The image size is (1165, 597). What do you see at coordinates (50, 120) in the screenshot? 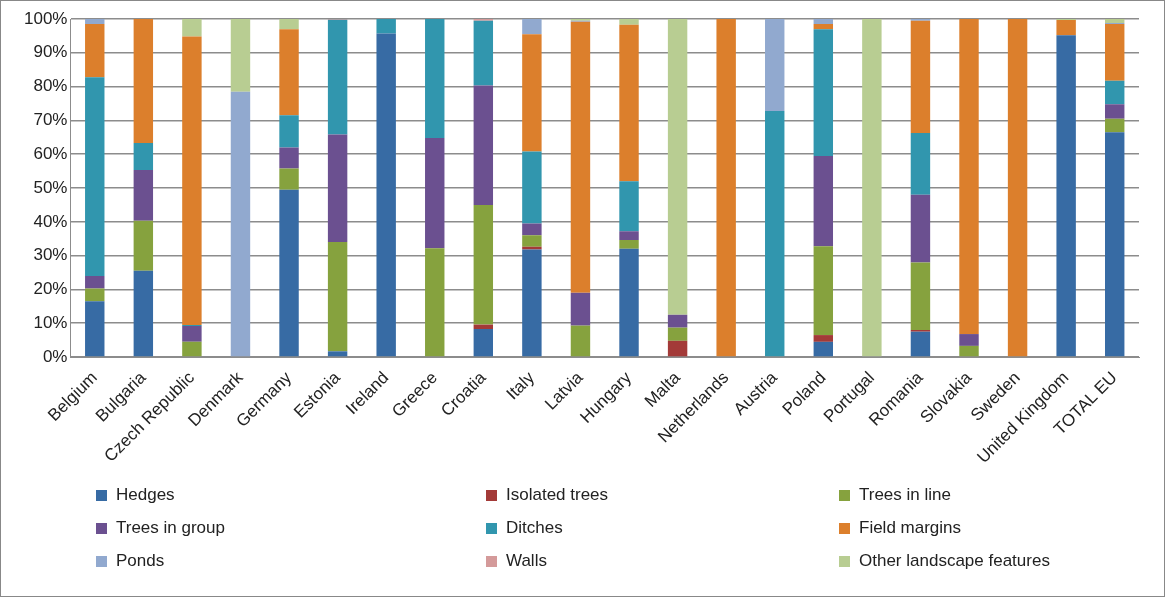
I see `y-tick-label: 70%` at bounding box center [50, 120].